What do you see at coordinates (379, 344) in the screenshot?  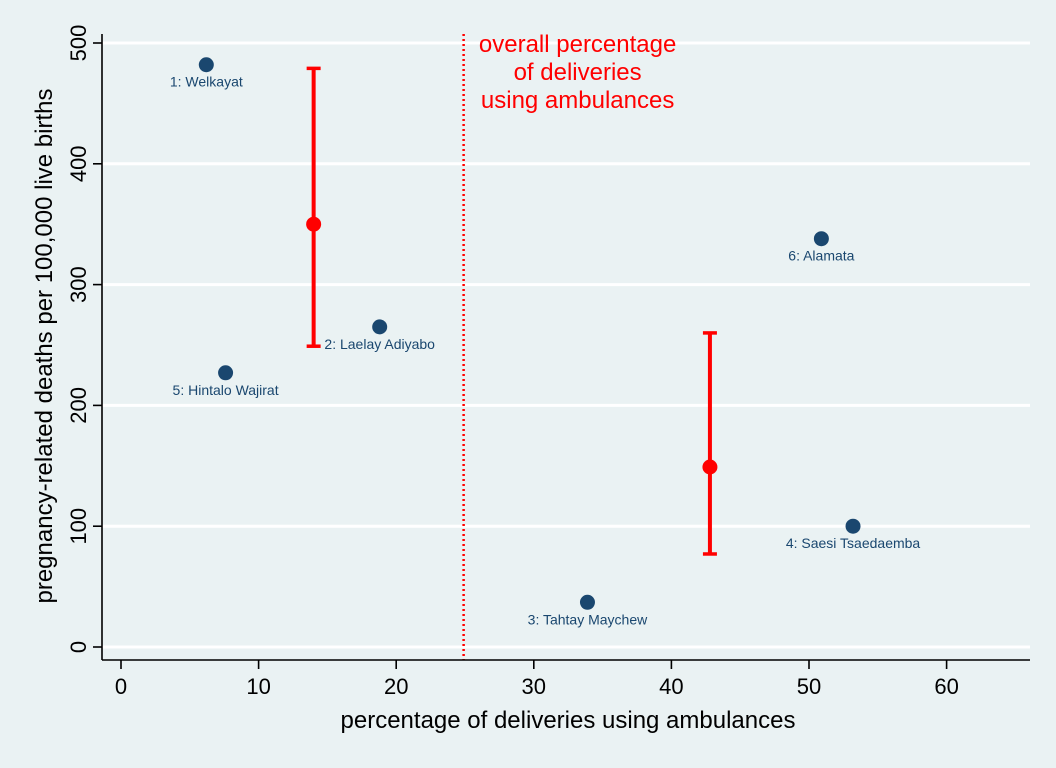 I see `data-point-label: 2: Laelay Adiyabo` at bounding box center [379, 344].